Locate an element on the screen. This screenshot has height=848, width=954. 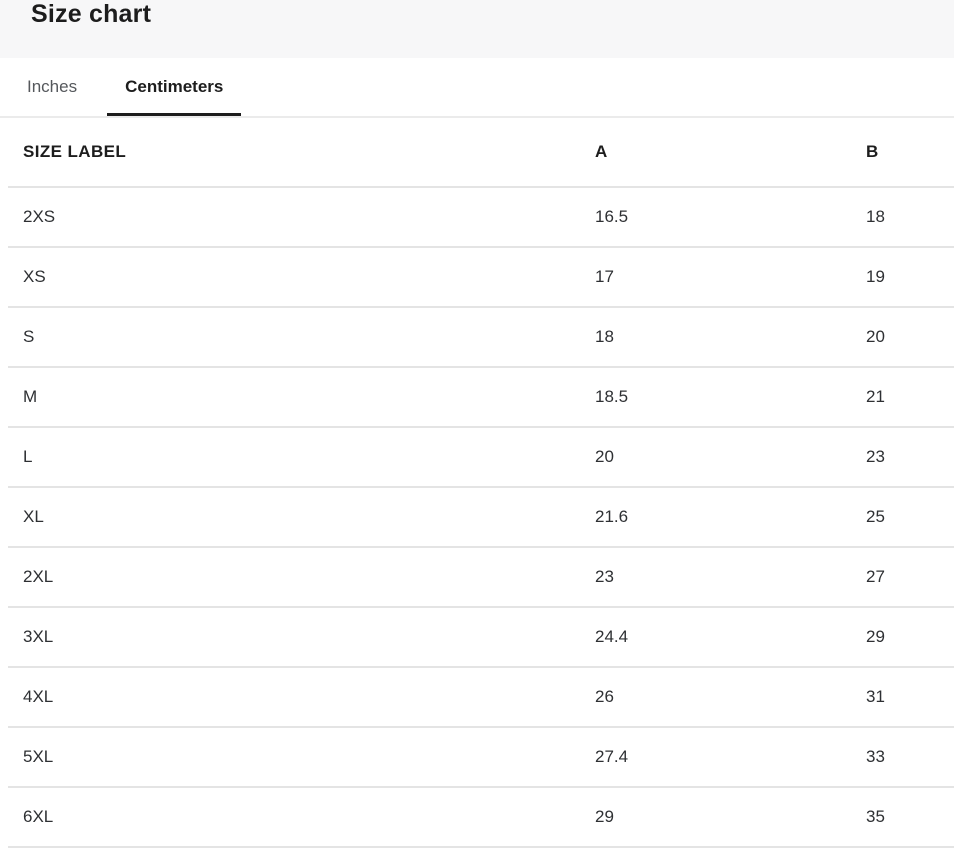
b-value-cell: 19 is located at coordinates (875, 276).